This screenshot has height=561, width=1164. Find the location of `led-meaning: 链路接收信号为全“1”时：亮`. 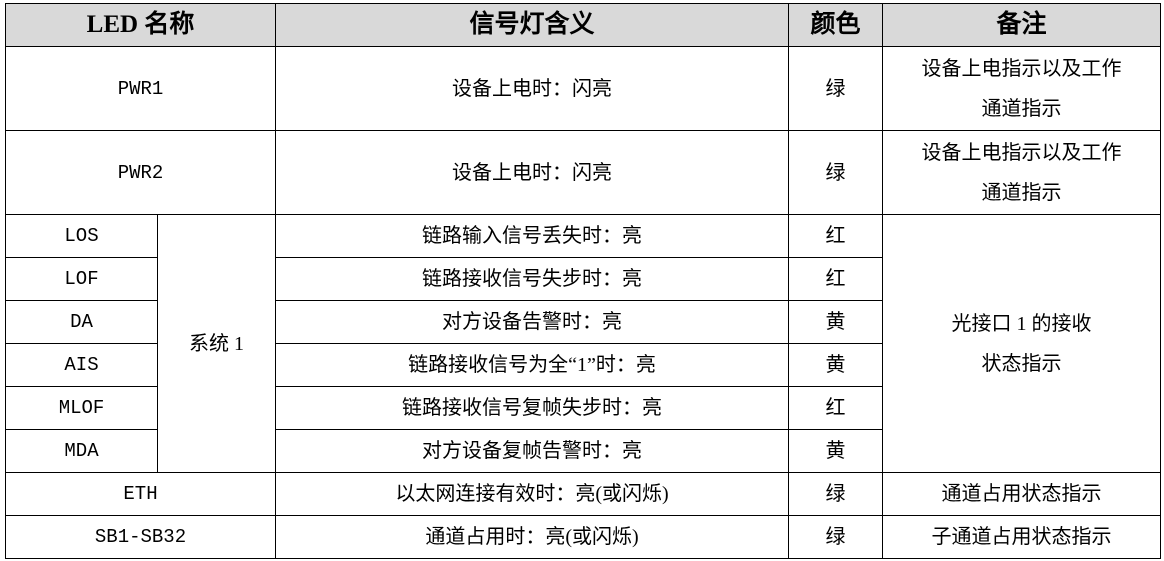

led-meaning: 链路接收信号为全“1”时：亮 is located at coordinates (532, 365).